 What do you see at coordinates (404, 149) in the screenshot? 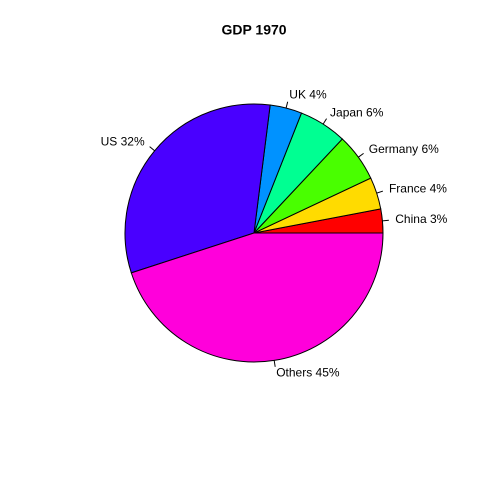
I see `slice-label: Germany 6%` at bounding box center [404, 149].